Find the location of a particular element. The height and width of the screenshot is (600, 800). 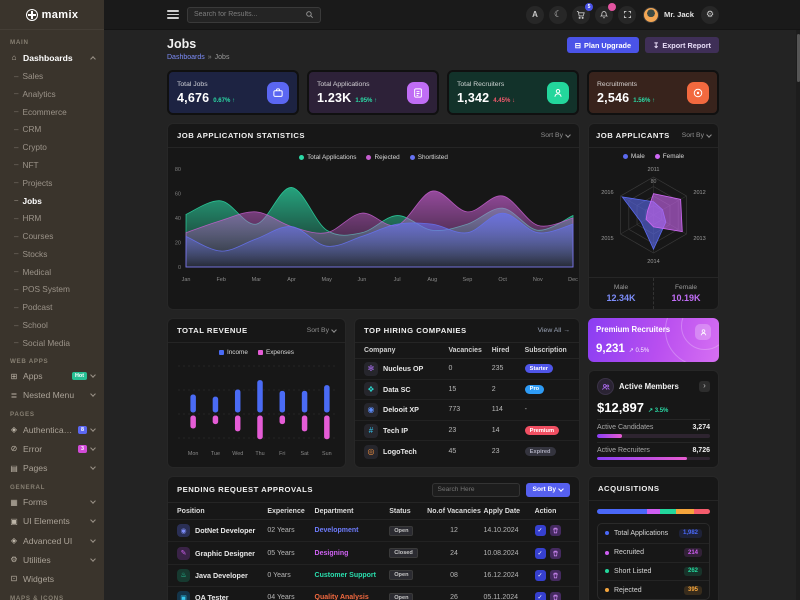

plan-upgrade-button: ⊟ Plan Upgrade is located at coordinates (603, 45).